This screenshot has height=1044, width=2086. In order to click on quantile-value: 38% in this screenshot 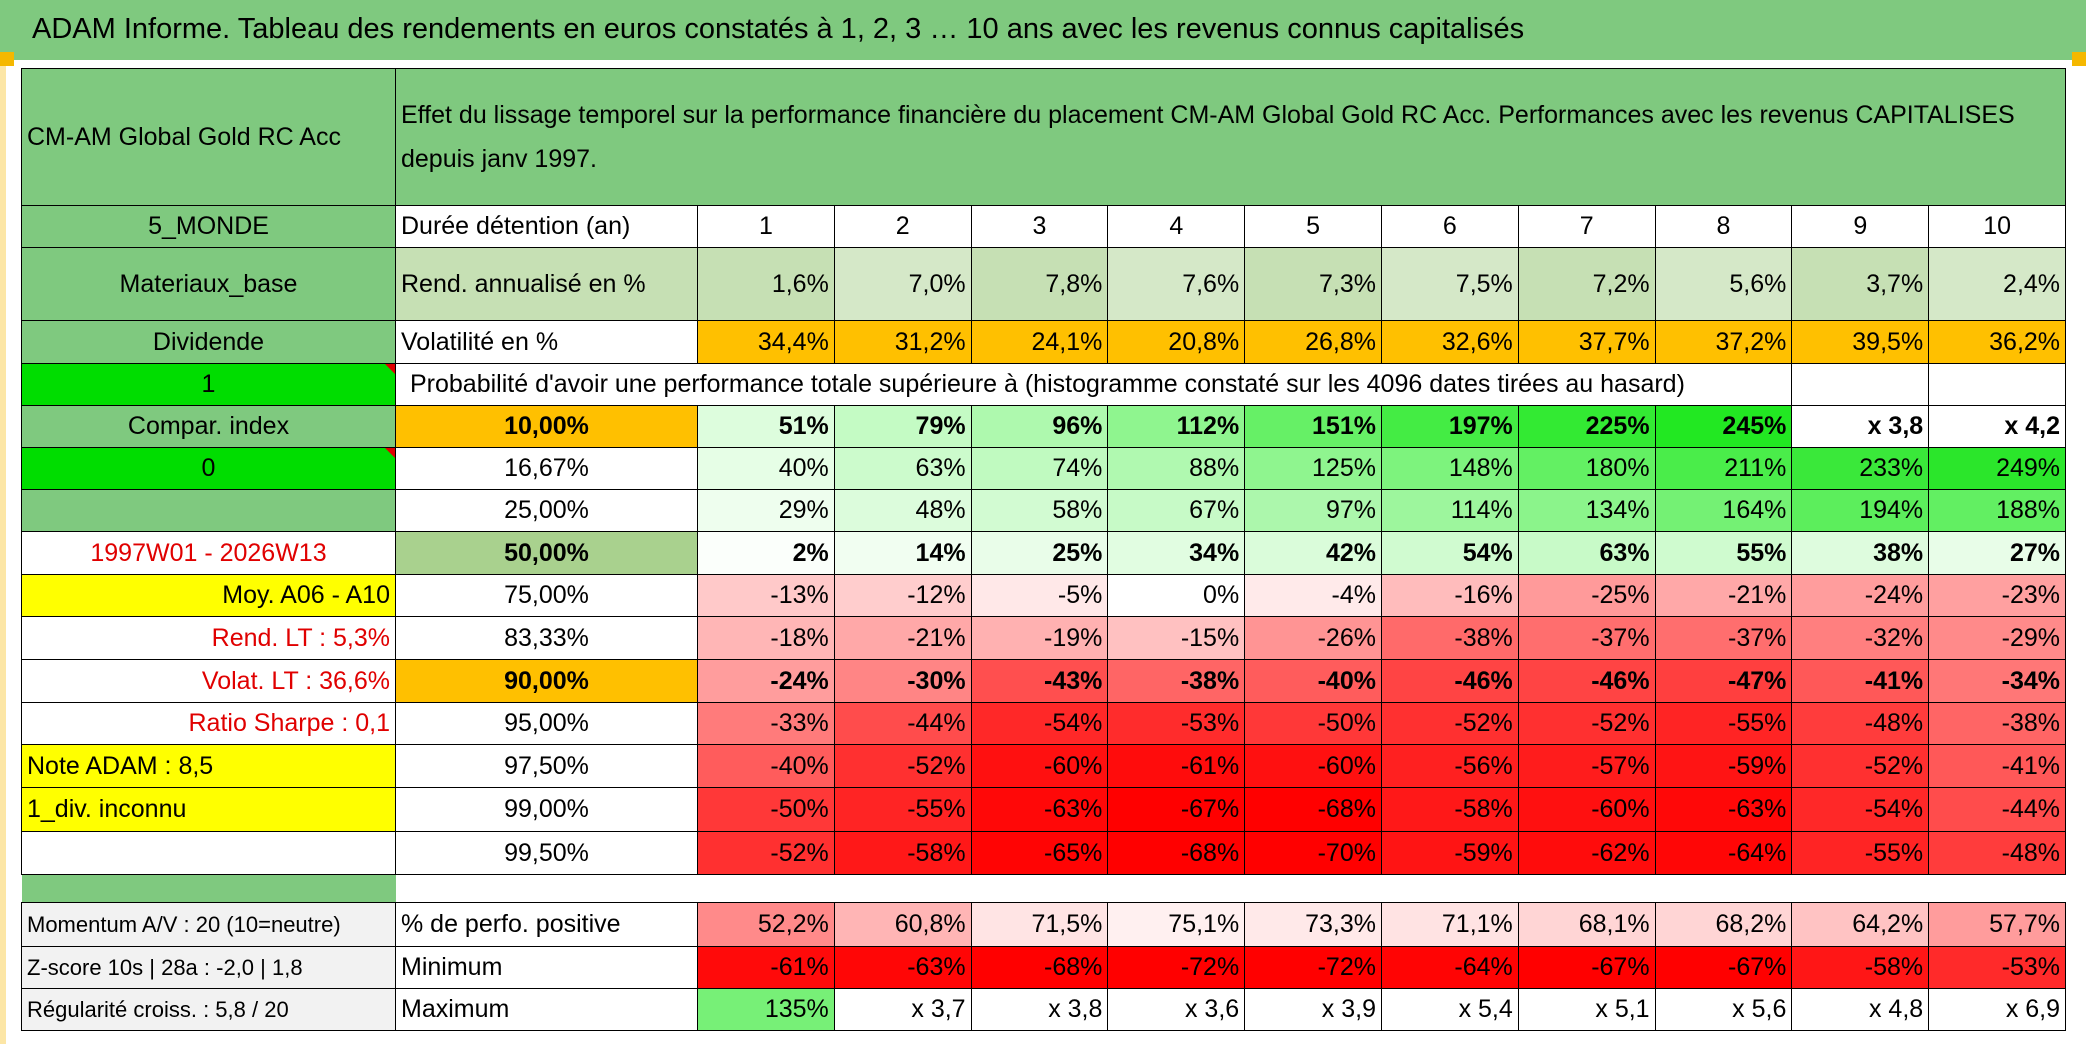, I will do `click(1860, 553)`.